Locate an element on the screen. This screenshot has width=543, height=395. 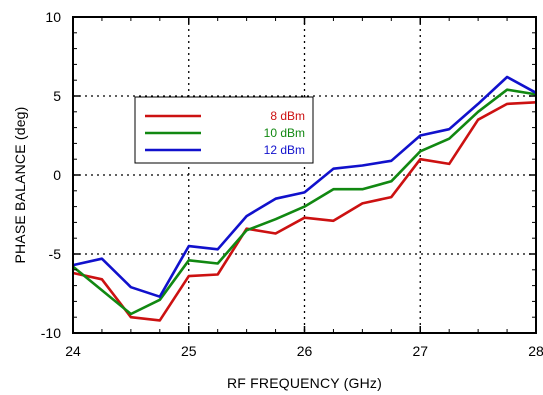
y-tick-label: 0 is located at coordinates (57, 175).